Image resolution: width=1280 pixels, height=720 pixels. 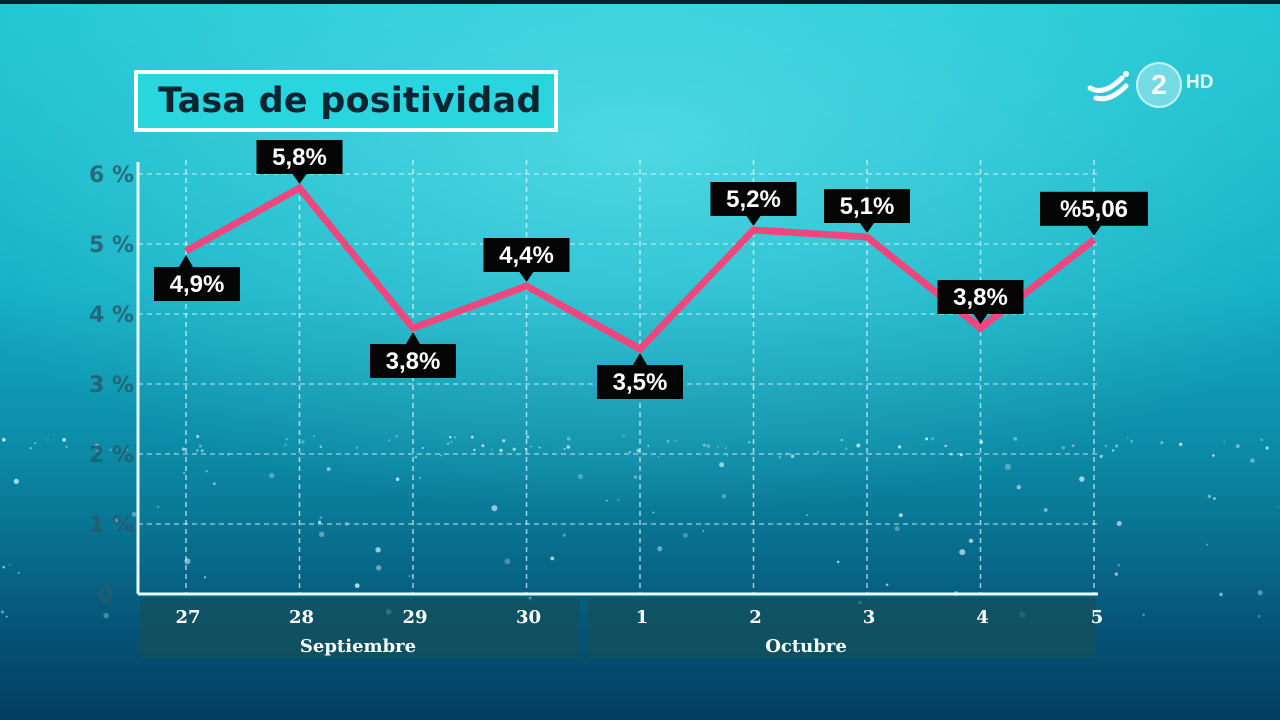 I want to click on x-tick-label: 3, so click(x=869, y=617).